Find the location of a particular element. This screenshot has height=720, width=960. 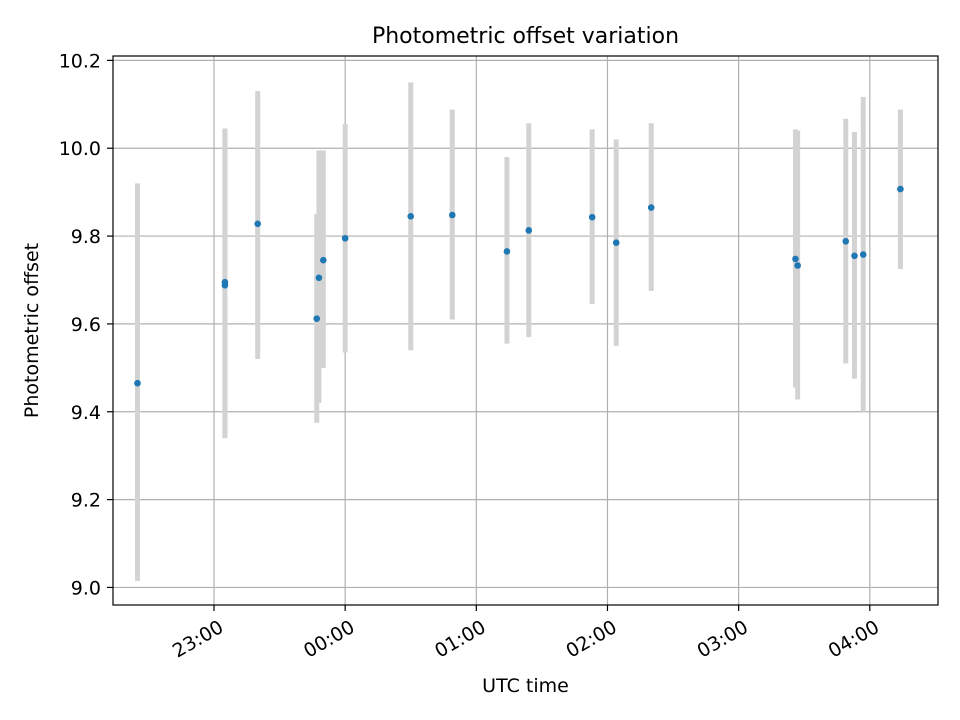

x-tick-label: 00:00 is located at coordinates (329, 639).